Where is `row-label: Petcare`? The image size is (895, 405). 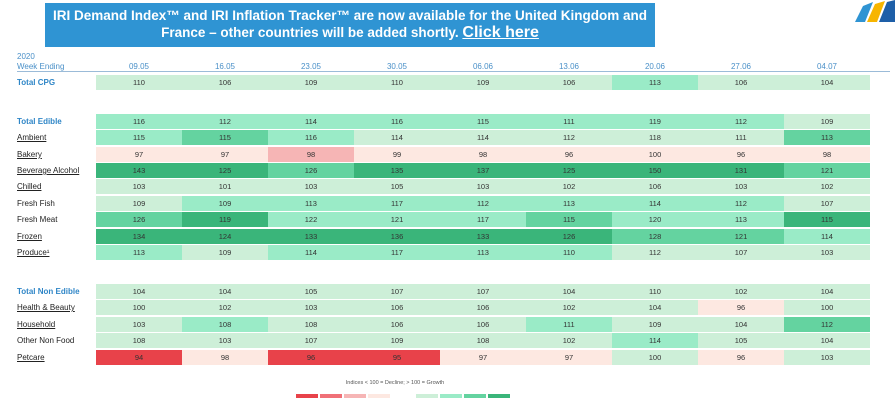
row-label: Petcare is located at coordinates (31, 357).